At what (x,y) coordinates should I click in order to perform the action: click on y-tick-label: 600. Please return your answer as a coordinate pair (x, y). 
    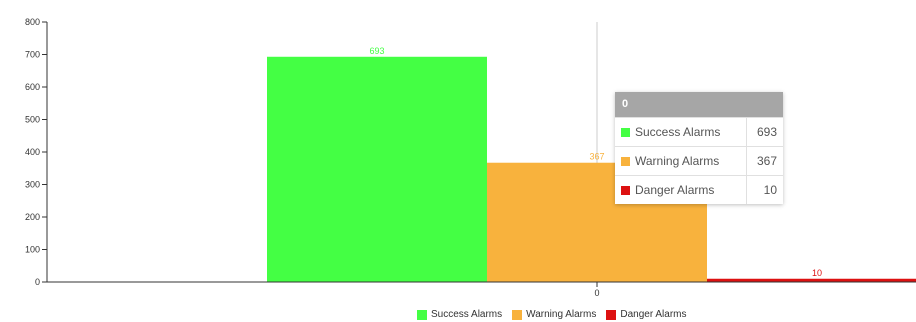
    Looking at the image, I should click on (32, 87).